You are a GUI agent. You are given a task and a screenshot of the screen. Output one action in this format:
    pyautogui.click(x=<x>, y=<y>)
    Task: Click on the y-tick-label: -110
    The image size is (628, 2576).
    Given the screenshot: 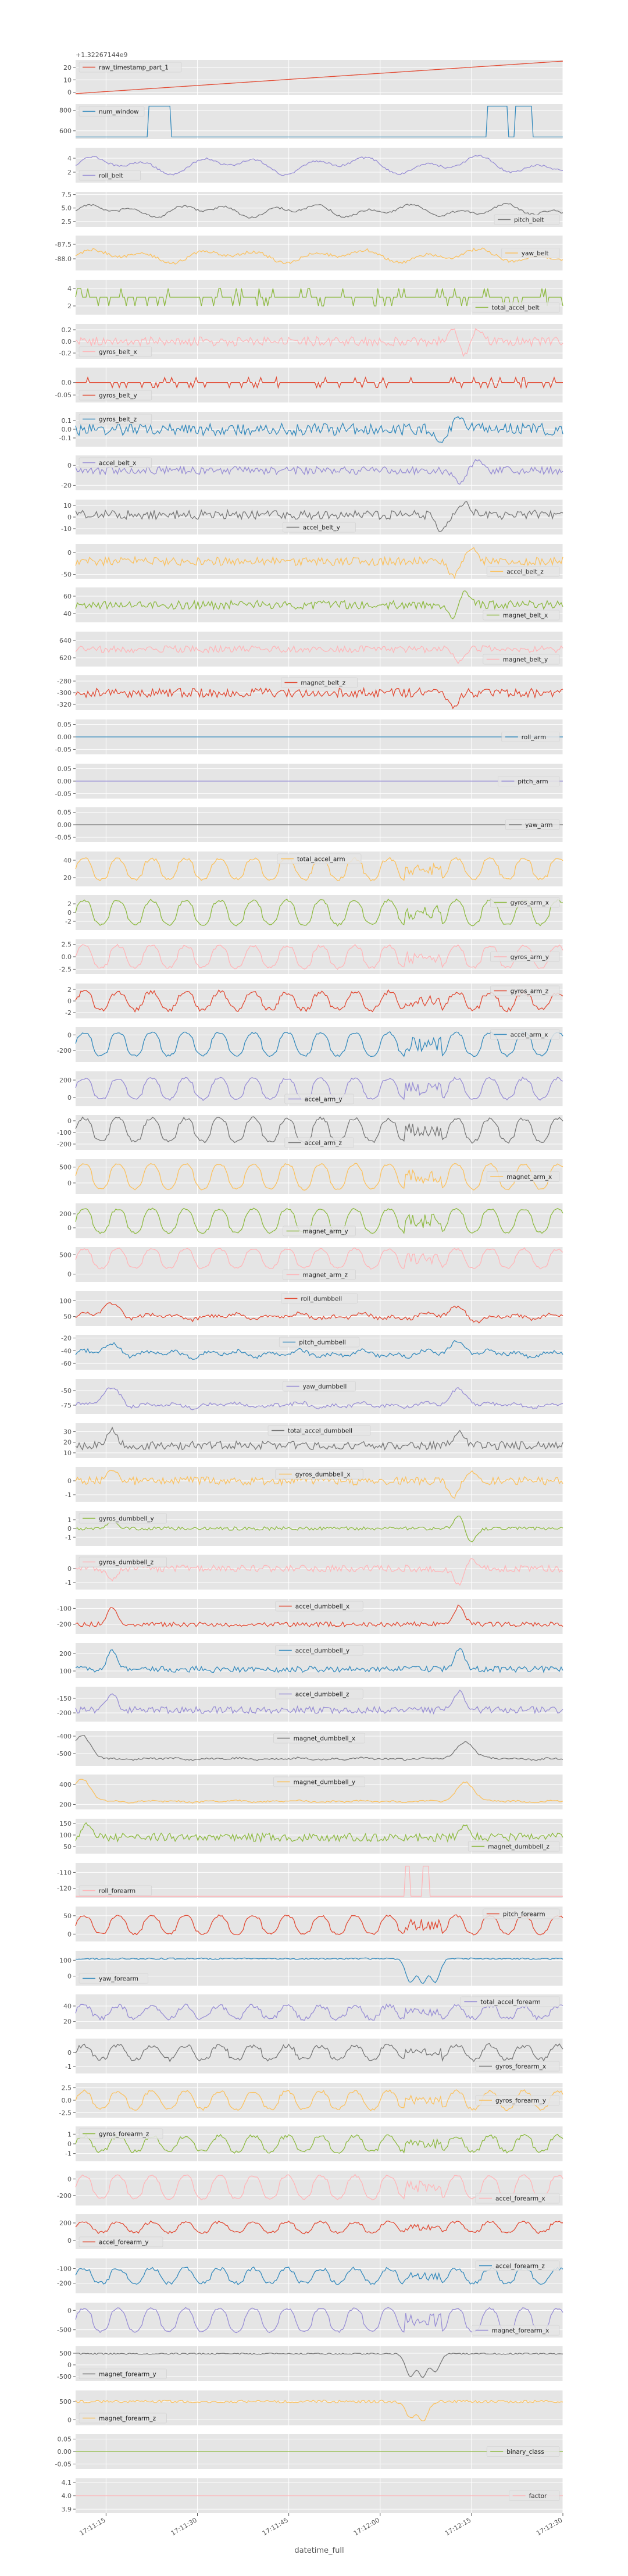 What is the action you would take?
    pyautogui.click(x=64, y=1872)
    